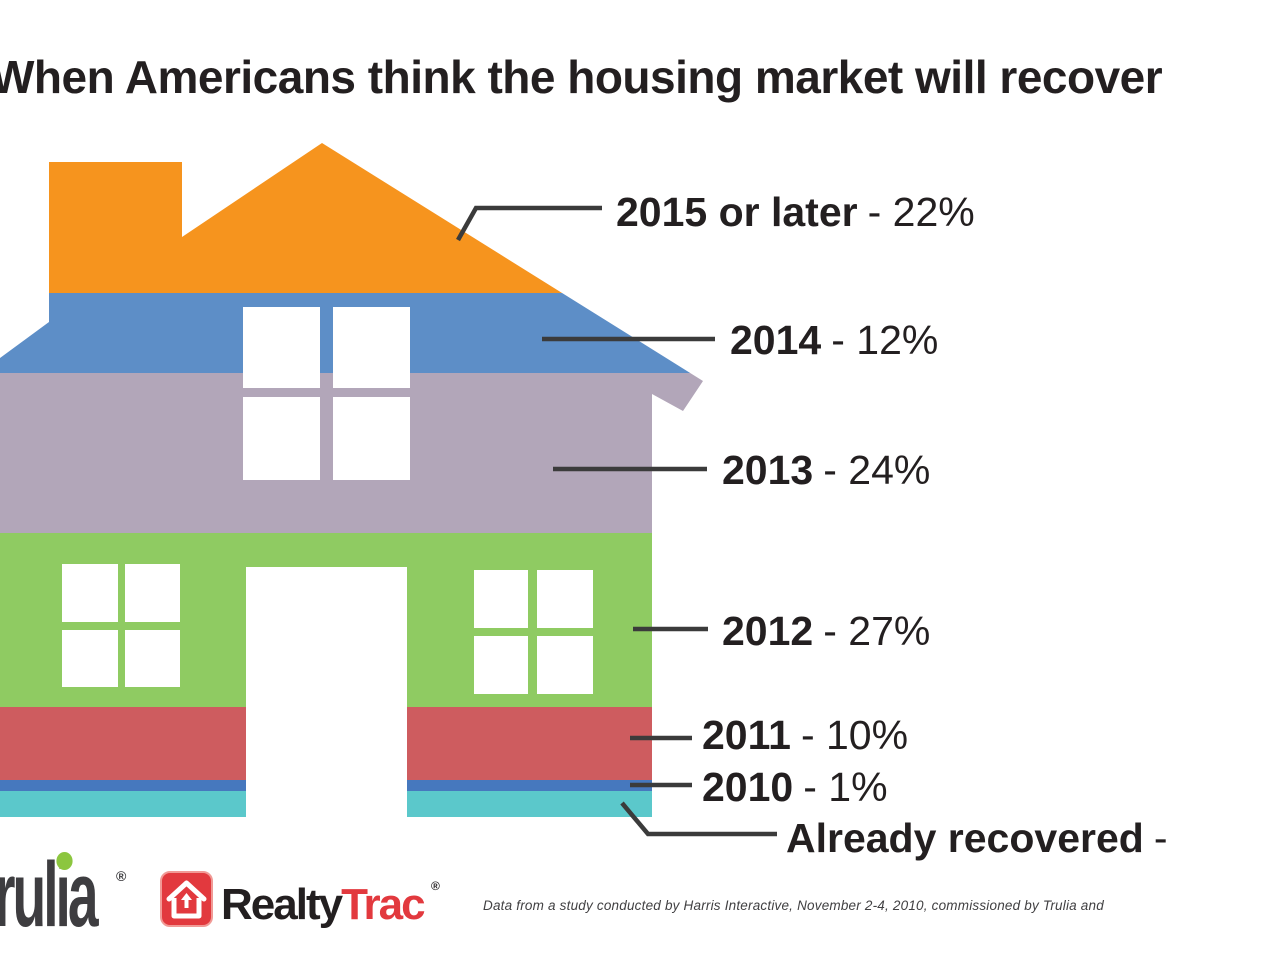 Image resolution: width=1280 pixels, height=960 pixels. What do you see at coordinates (746, 735) in the screenshot?
I see `label-2011-category: 2011` at bounding box center [746, 735].